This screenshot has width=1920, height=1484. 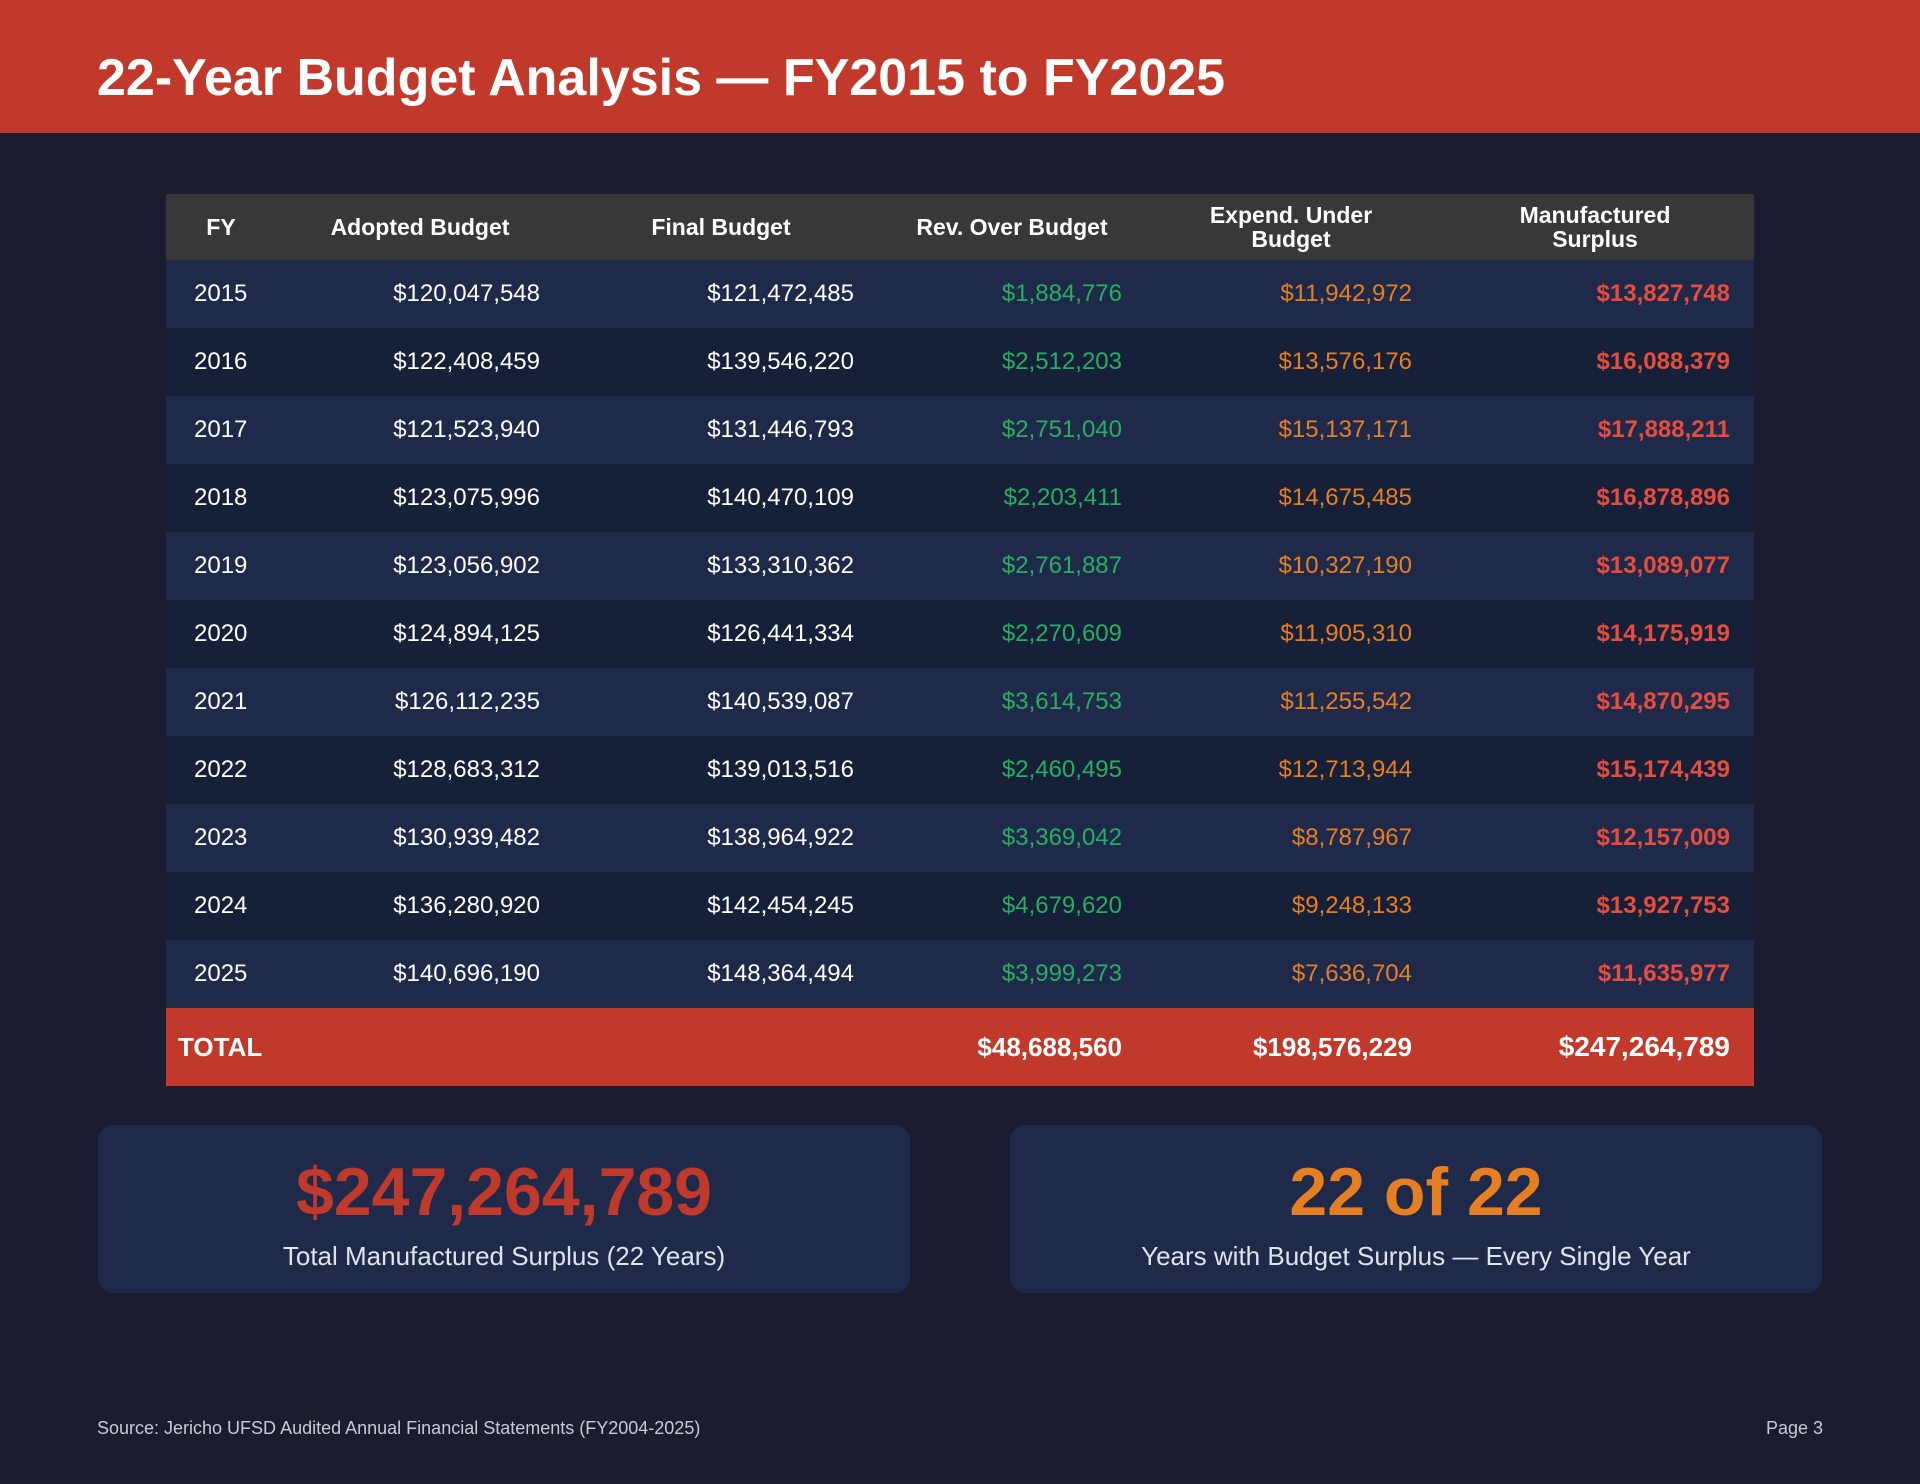 I want to click on rev-over-budget-cell: $2,751,040, so click(x=1061, y=429).